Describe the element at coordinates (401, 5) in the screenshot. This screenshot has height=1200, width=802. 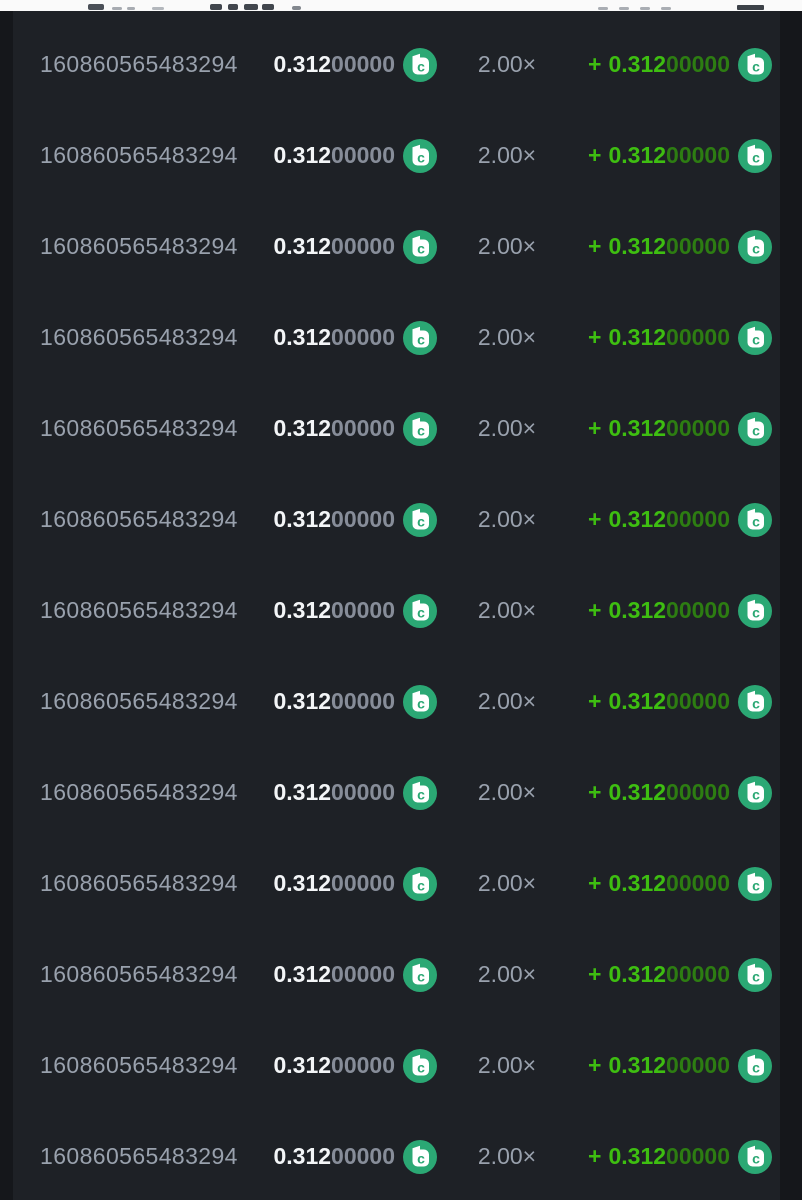
I see `browser-bar` at that location.